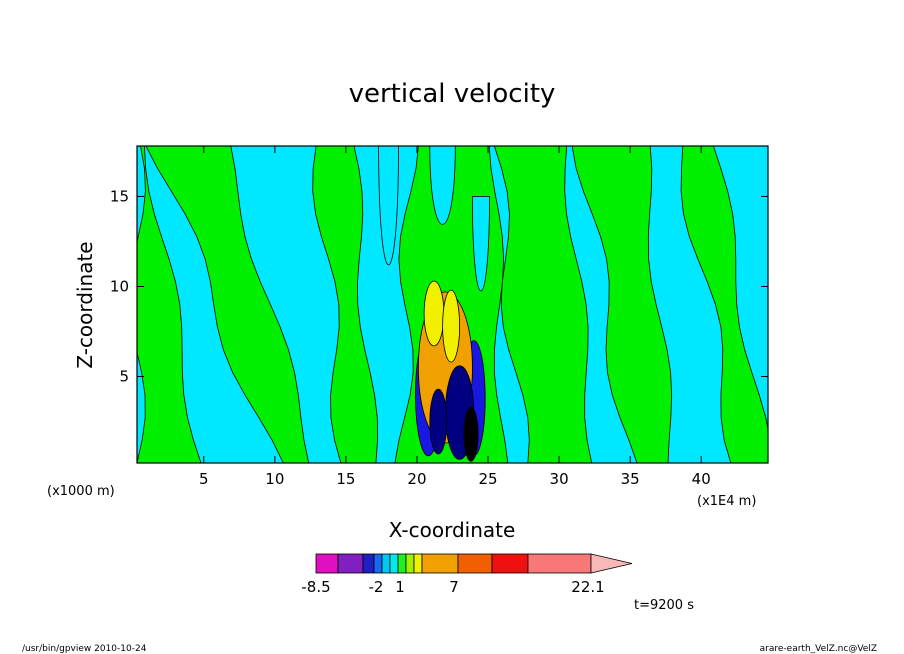 The width and height of the screenshot is (904, 654). I want to click on footer-right: arare-earth_VelZ.nc@VelZ, so click(818, 649).